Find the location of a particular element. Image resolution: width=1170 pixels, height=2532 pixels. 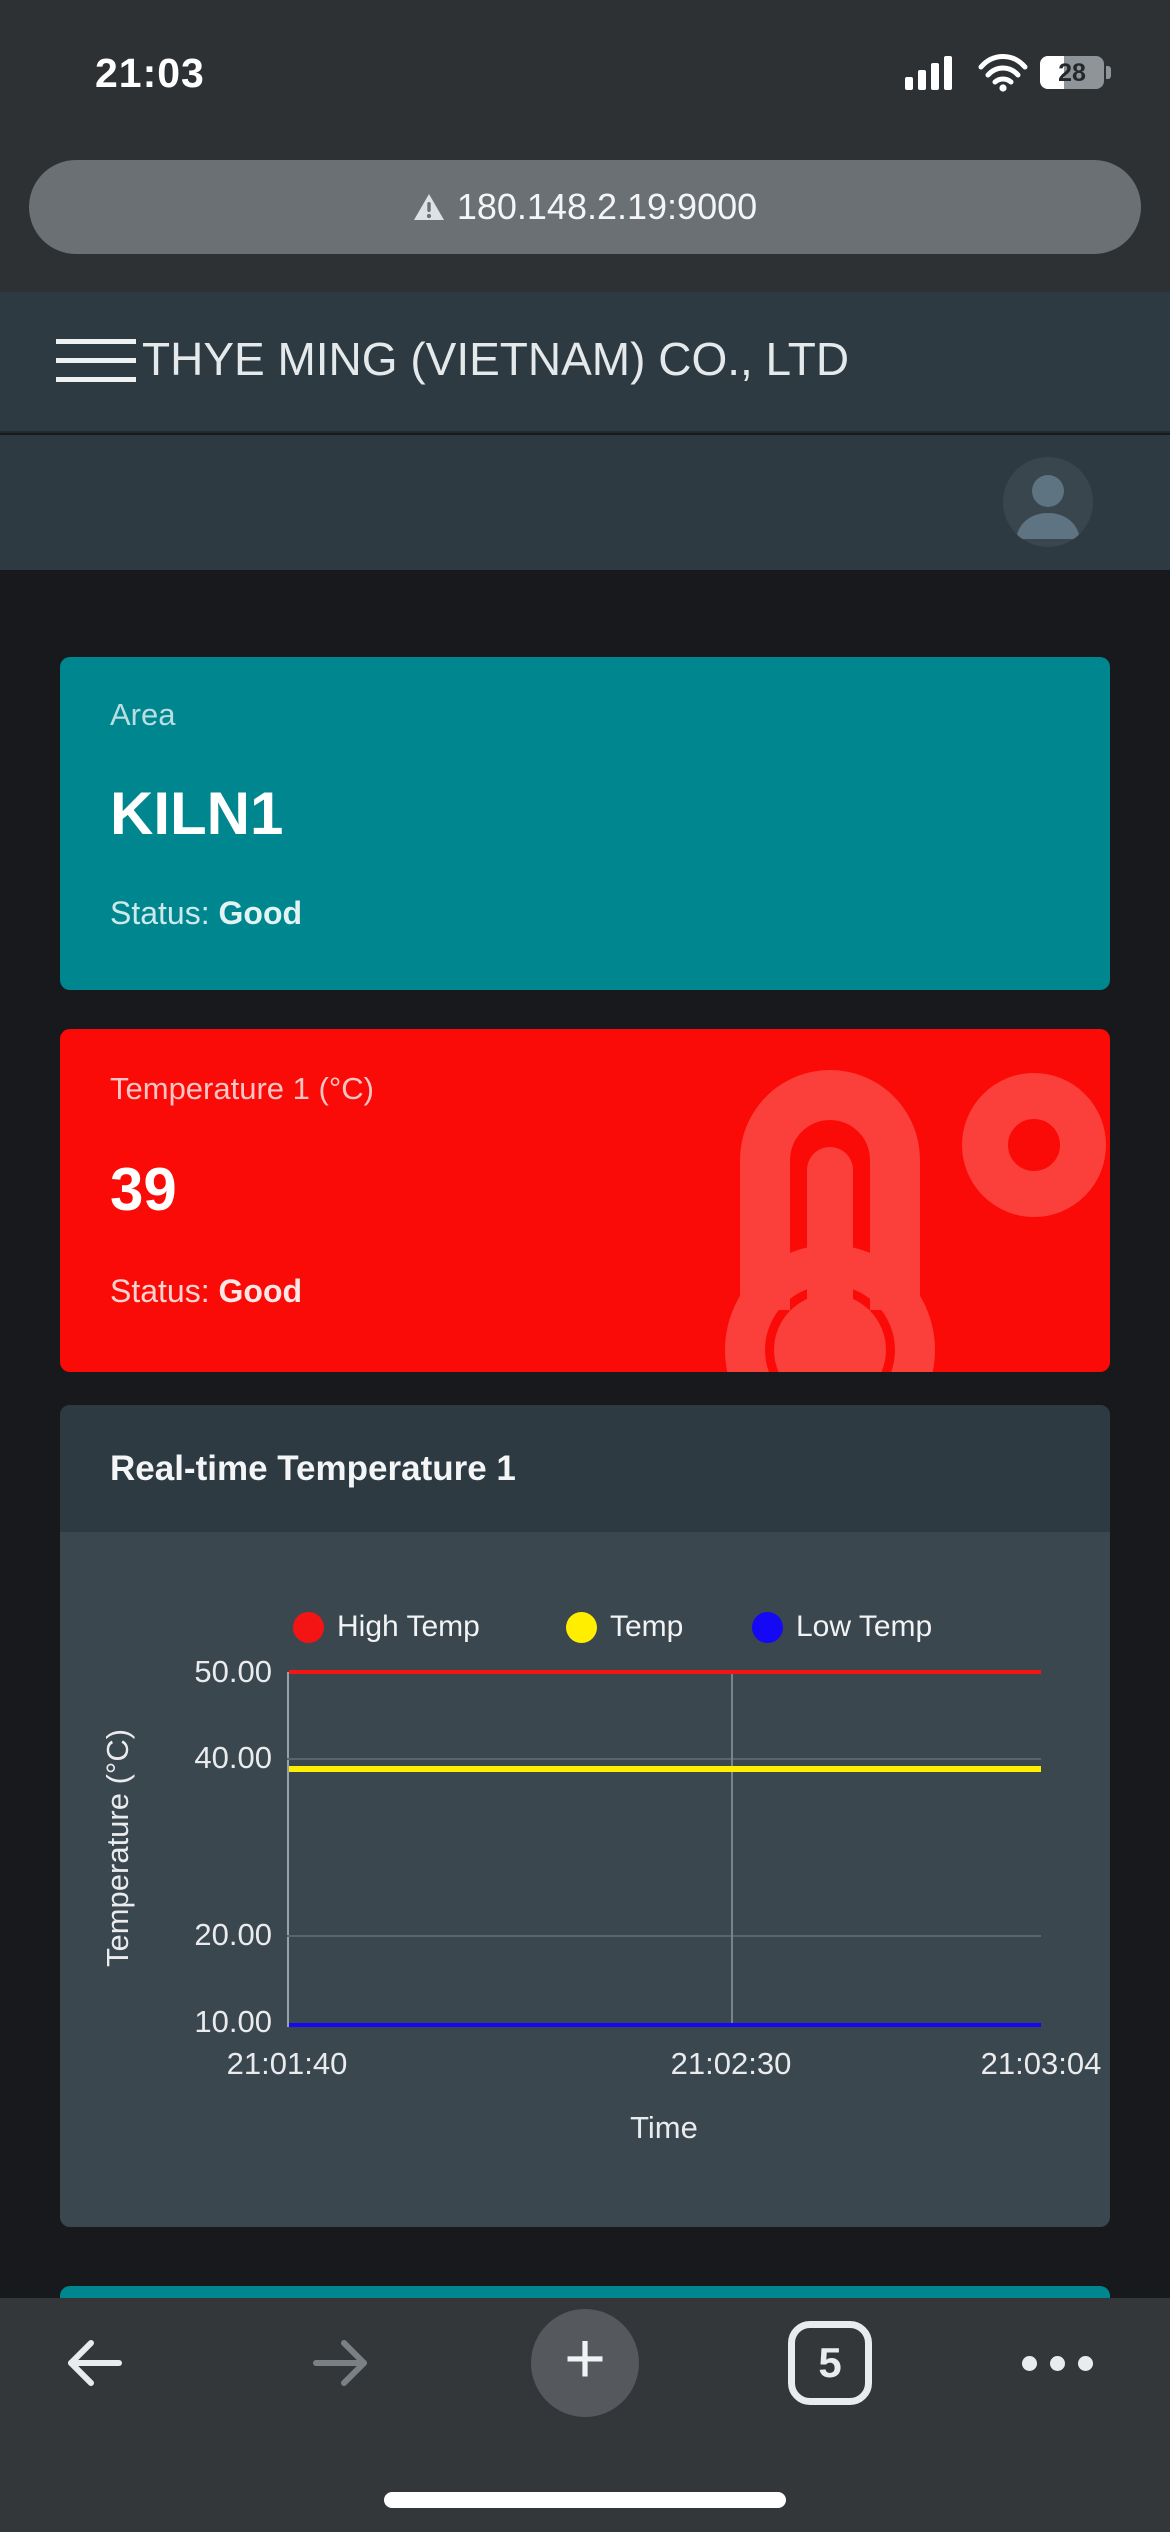

legend-label-high-temp: High Temp is located at coordinates (408, 1626).